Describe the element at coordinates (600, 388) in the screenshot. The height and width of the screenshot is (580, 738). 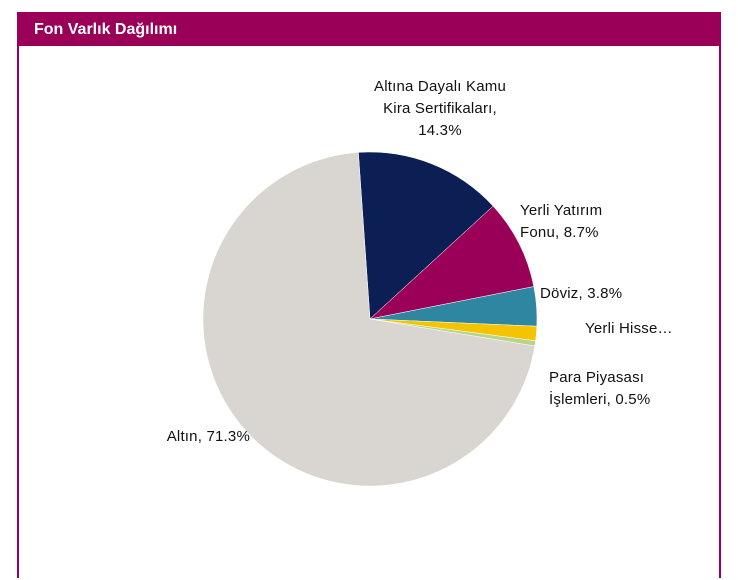
I see `data-label: Para Piyasası İşlemleri, 0.5%` at that location.